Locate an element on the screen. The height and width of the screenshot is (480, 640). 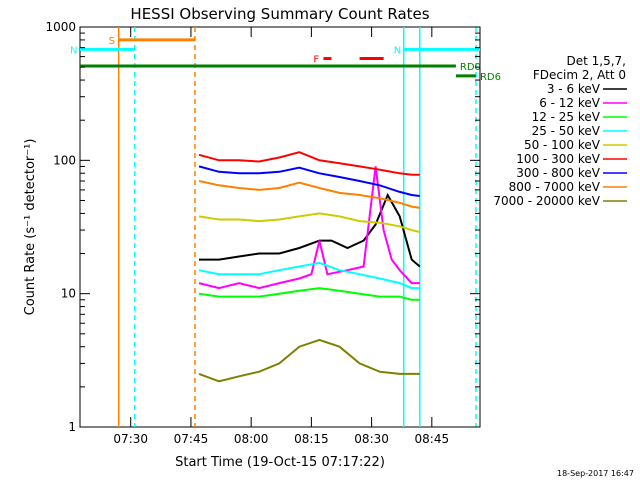
x-tick-label-0: 07:30 is located at coordinates (130, 439).